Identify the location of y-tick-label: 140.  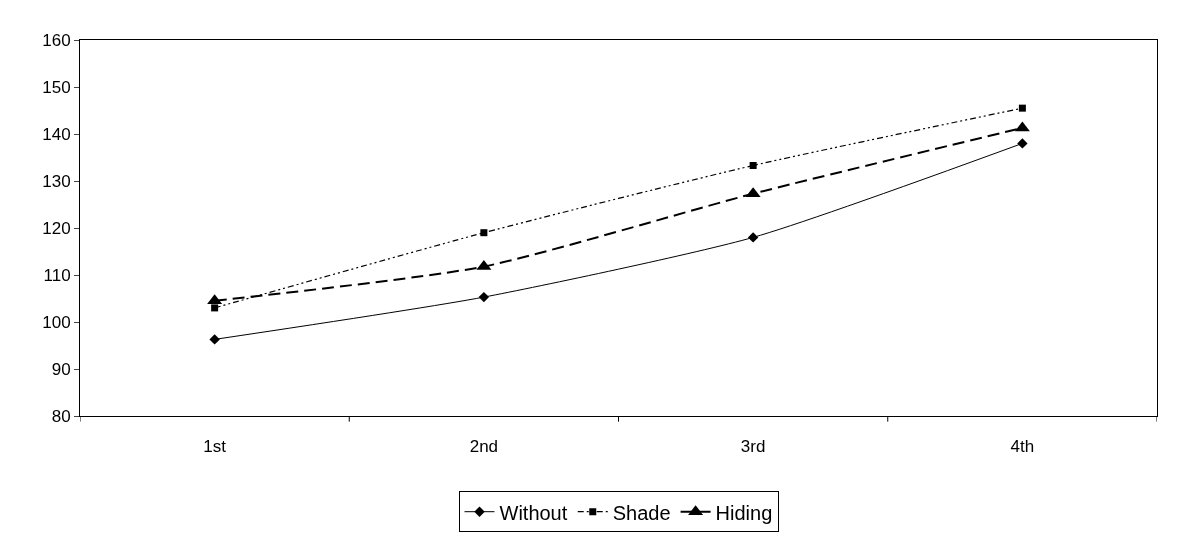
(56, 134).